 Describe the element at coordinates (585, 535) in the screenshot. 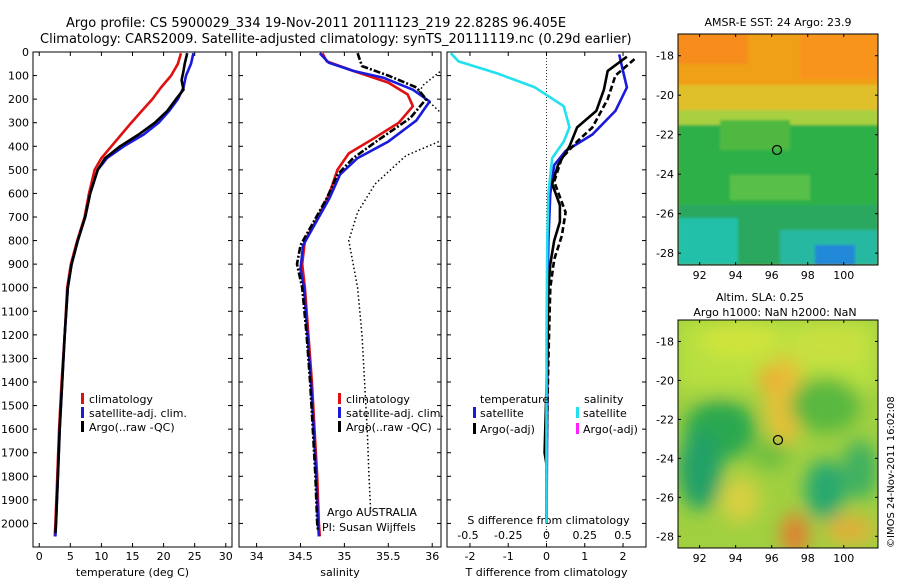

I see `top-tick-label: 0.25` at that location.